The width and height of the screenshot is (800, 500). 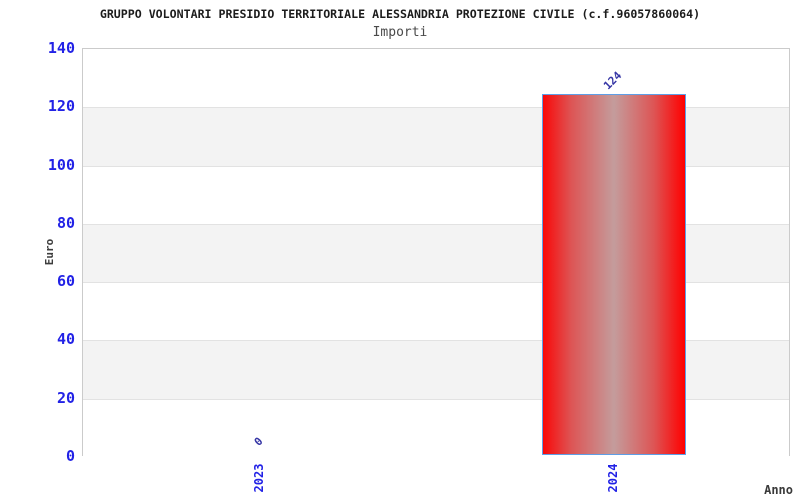 I want to click on y-tick-label: 140, so click(x=61, y=48).